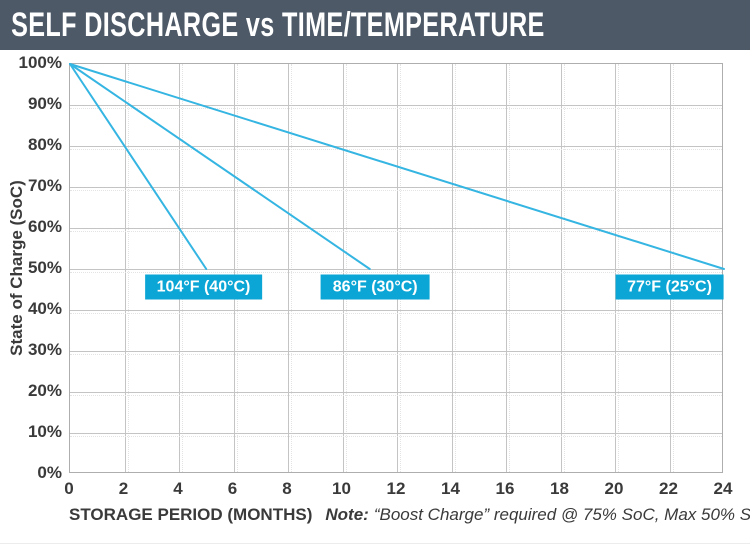 This screenshot has height=544, width=750. I want to click on title-bar: SELF DISCHARGE vs TIME/TEMPERATURE, so click(375, 25).